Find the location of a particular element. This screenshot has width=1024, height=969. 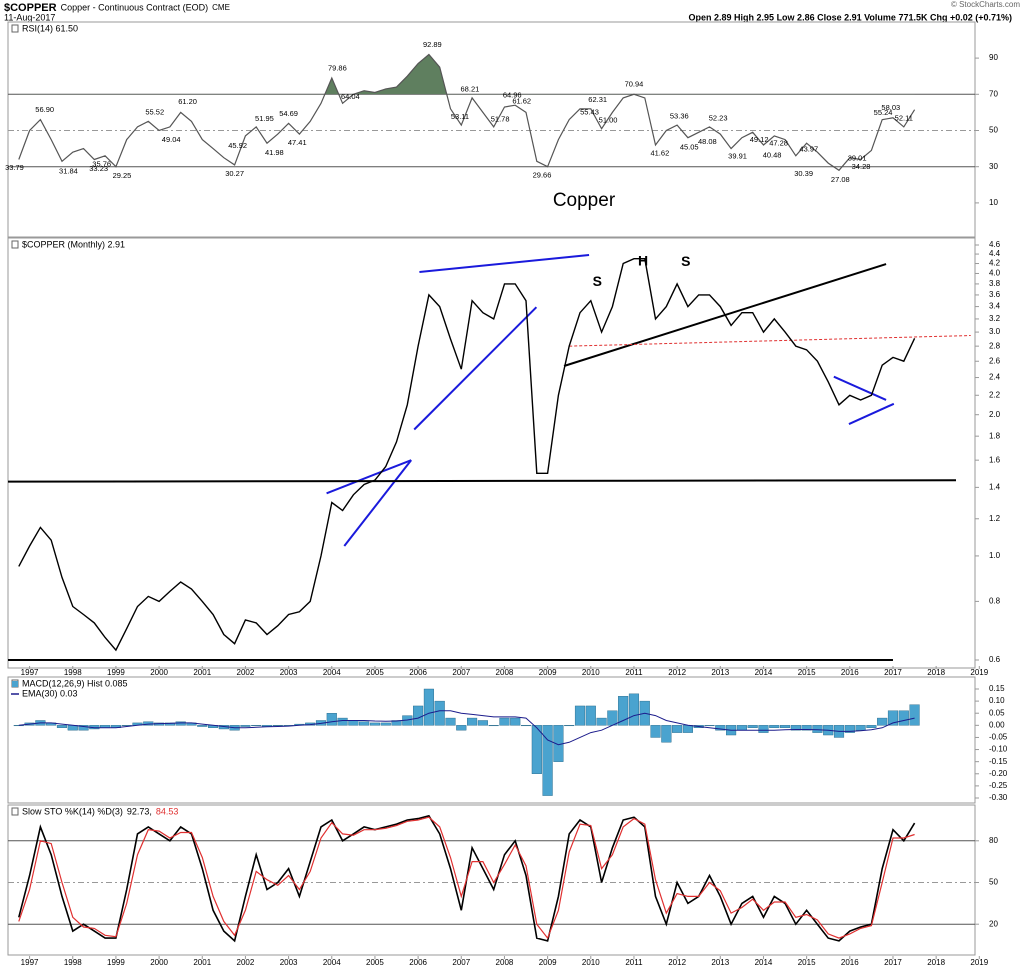

x-tick-label: 2017 is located at coordinates (893, 962).